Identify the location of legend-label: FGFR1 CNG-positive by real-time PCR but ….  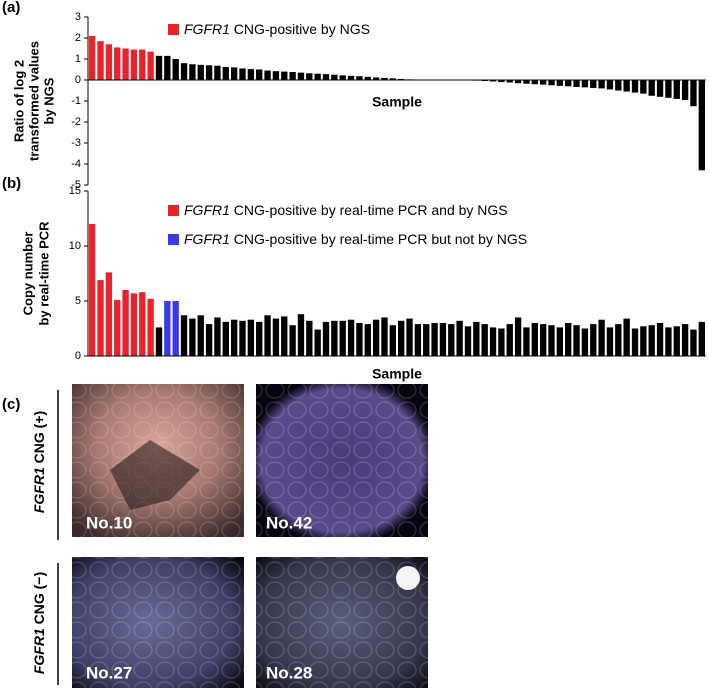
(355, 239).